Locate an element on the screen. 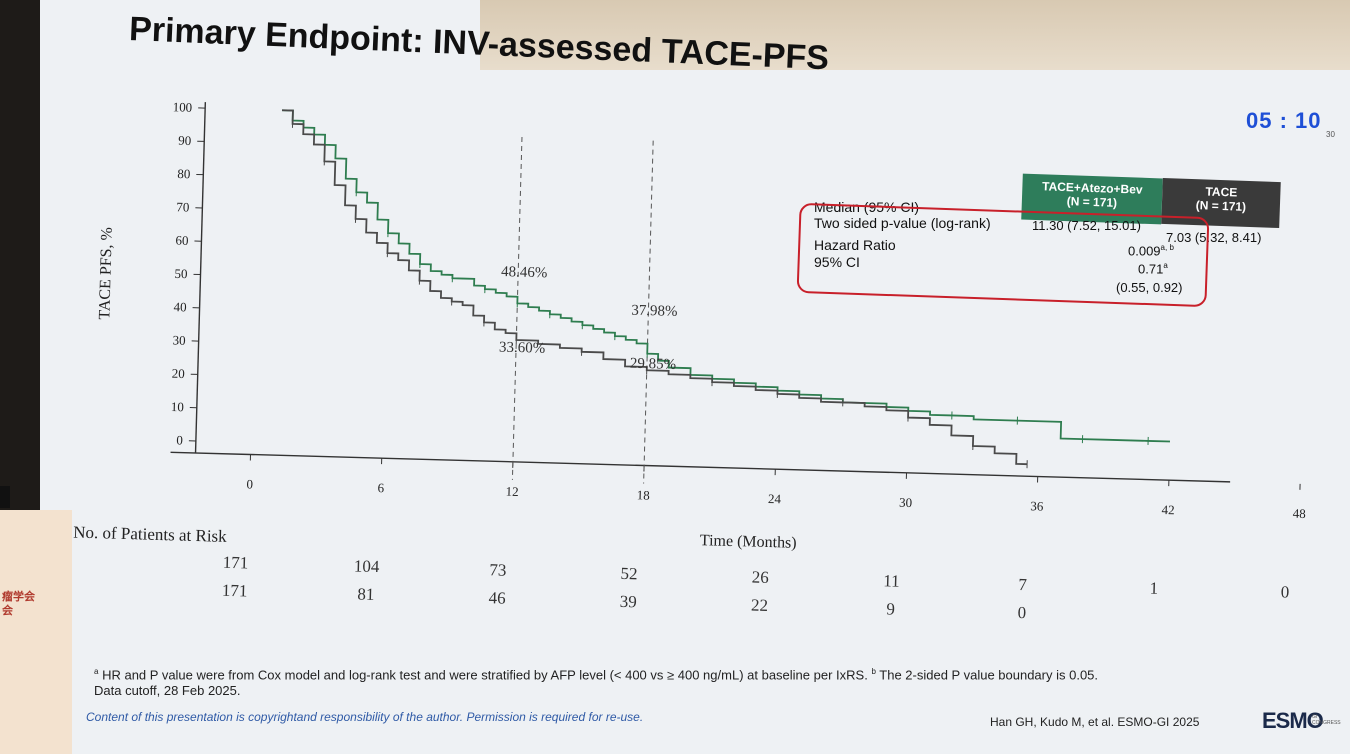  at-risk-tace-12: 46 is located at coordinates (497, 597).